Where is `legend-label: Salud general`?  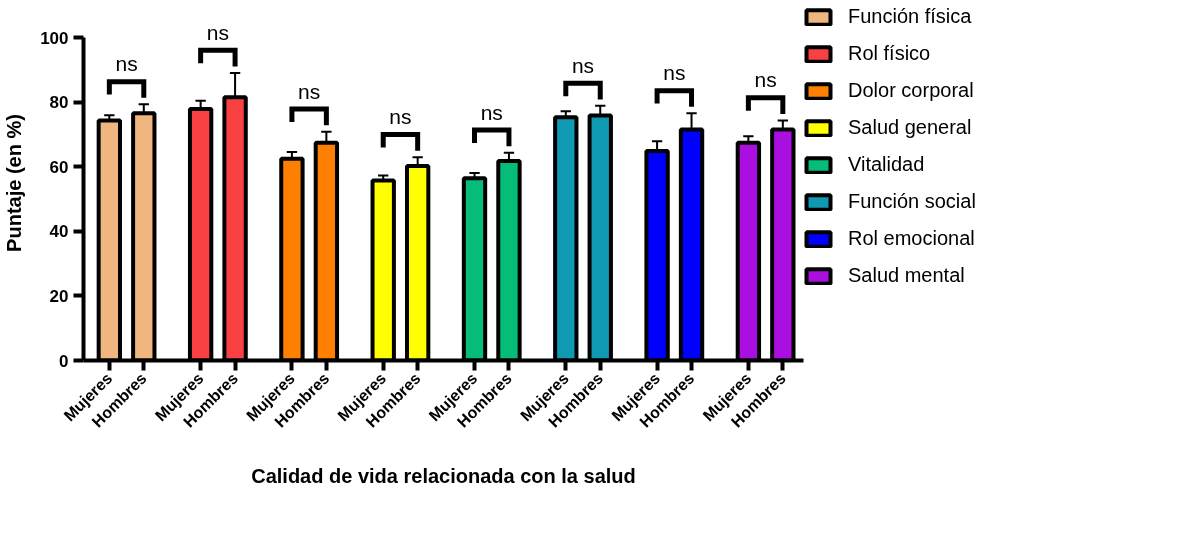 legend-label: Salud general is located at coordinates (910, 127).